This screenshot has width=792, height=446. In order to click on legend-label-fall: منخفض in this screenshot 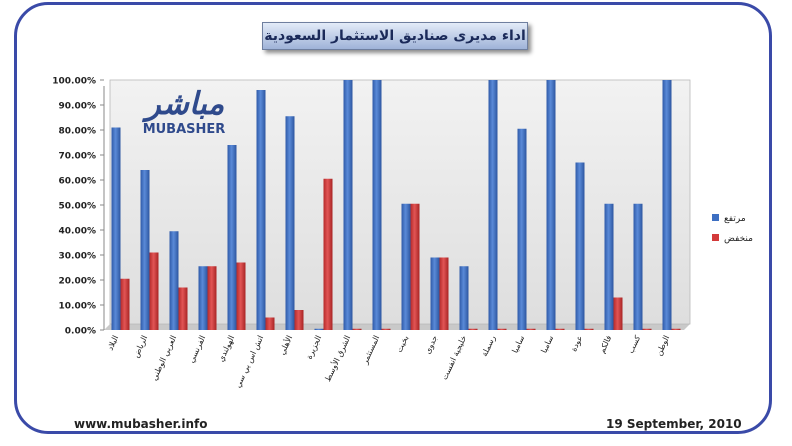, I will do `click(738, 239)`.